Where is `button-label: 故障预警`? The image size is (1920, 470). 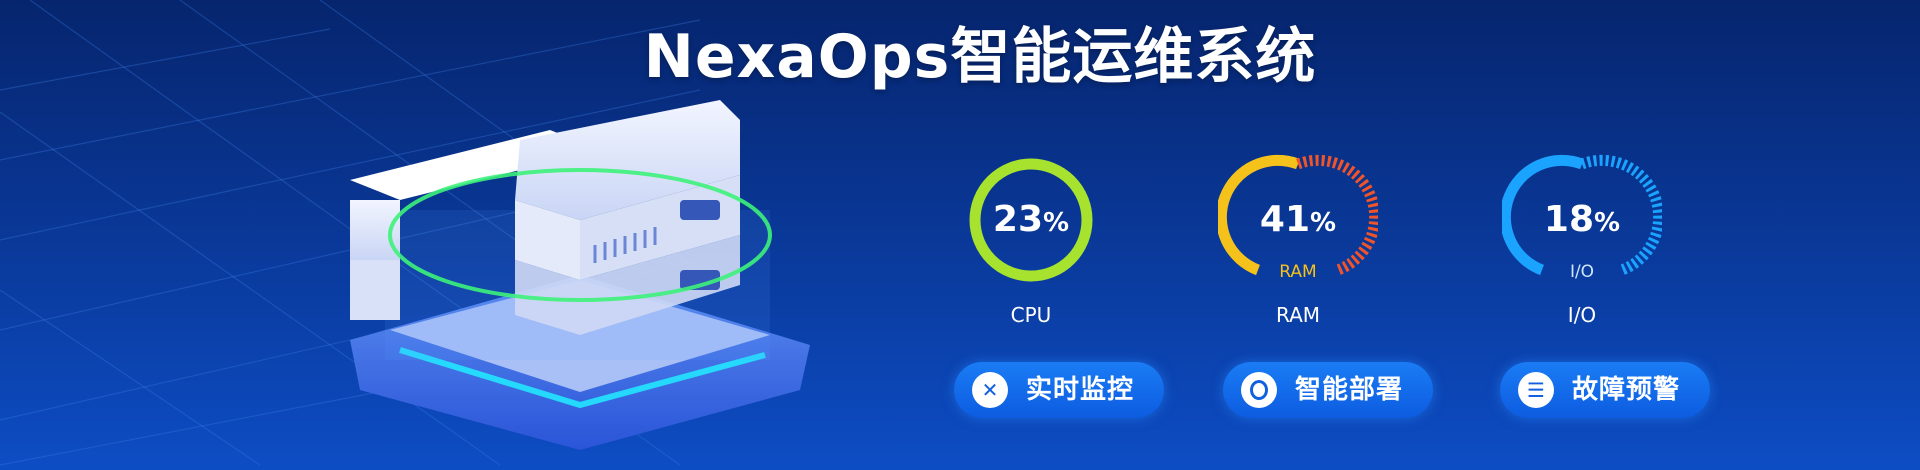
button-label: 故障预警 is located at coordinates (1626, 390).